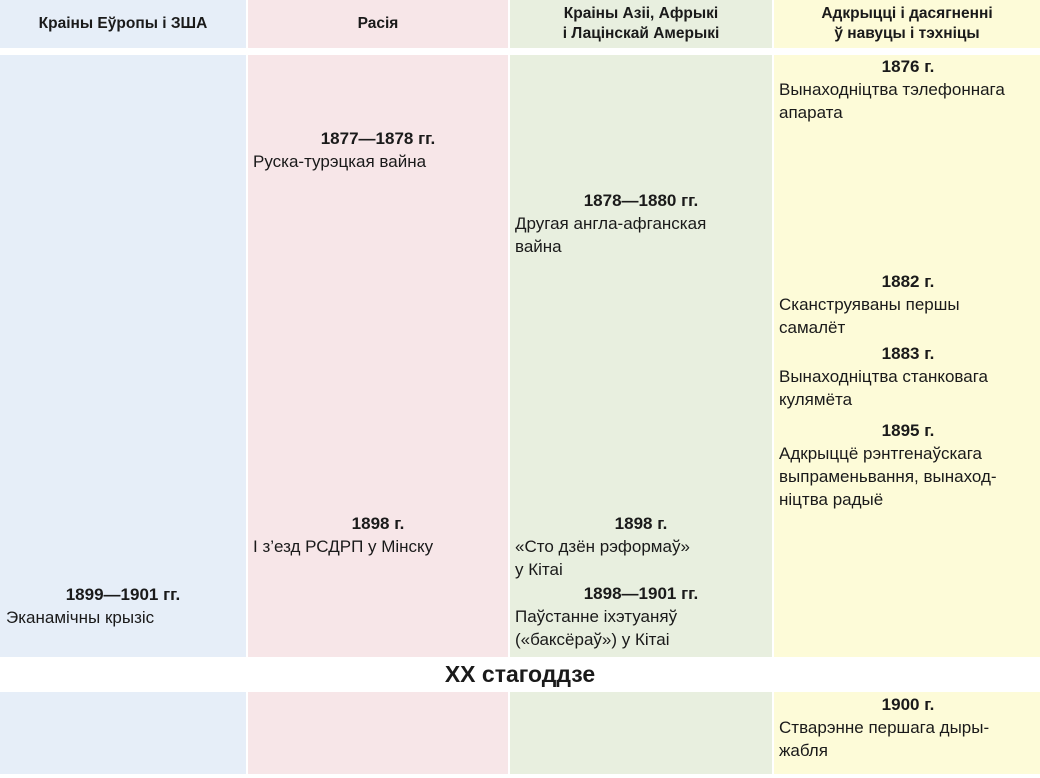 The height and width of the screenshot is (778, 1040). I want to click on entry-text: Вынаходніцтва тэлефоннага, so click(892, 89).